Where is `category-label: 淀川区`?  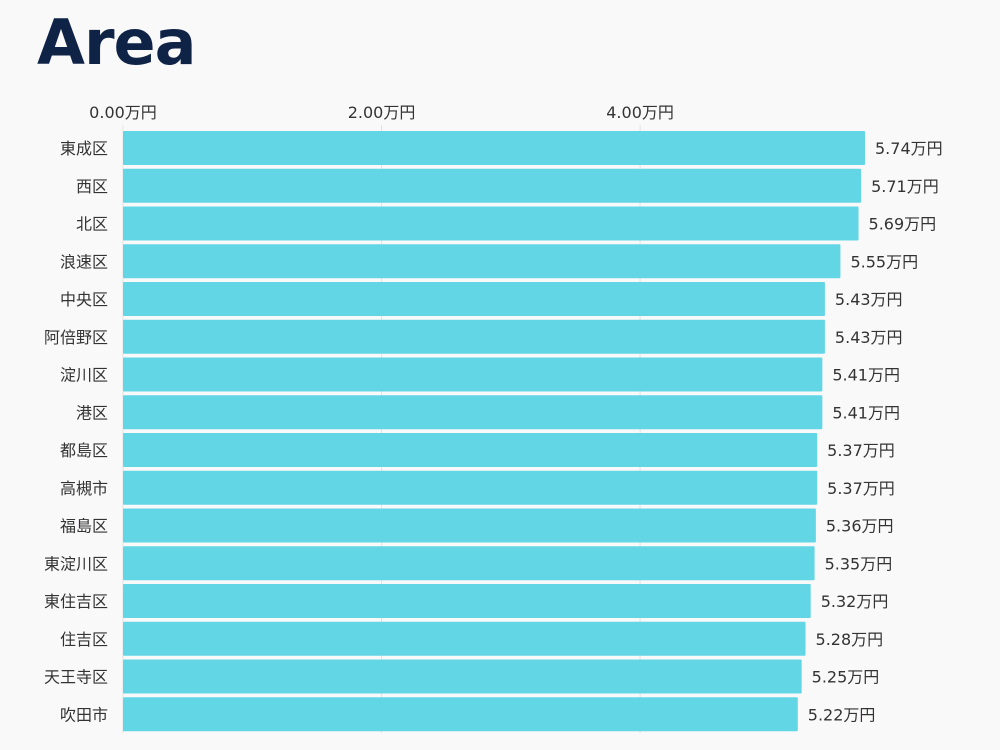
category-label: 淀川区 is located at coordinates (84, 375).